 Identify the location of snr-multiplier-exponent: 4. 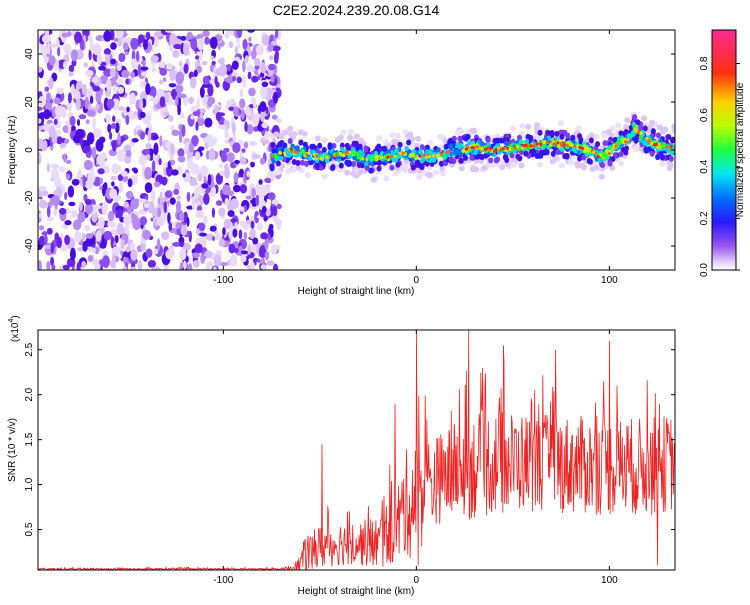
(11, 321).